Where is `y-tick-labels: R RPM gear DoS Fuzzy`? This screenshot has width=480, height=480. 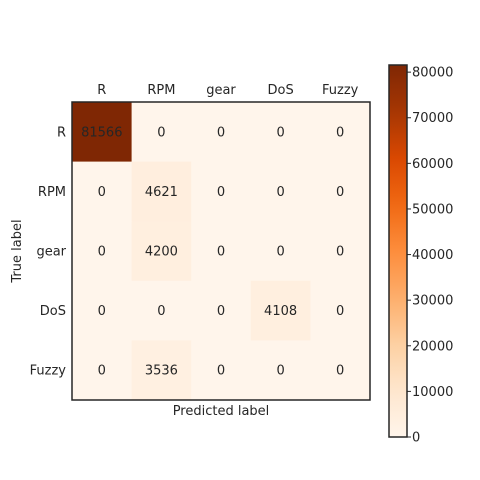 y-tick-labels: R RPM gear DoS Fuzzy is located at coordinates (48, 251).